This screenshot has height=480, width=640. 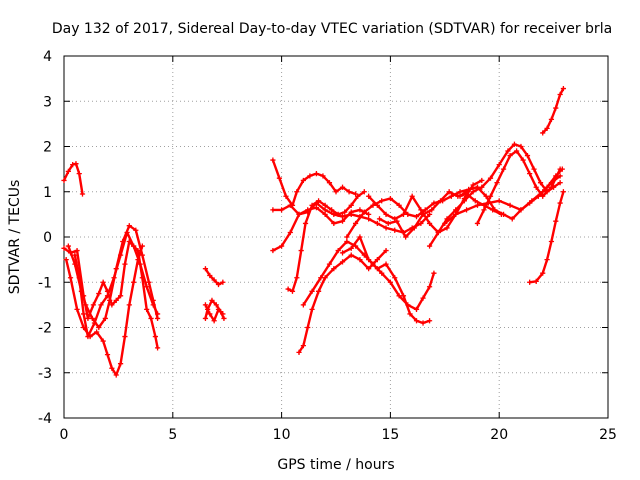 What do you see at coordinates (338, 435) in the screenshot?
I see `x-tick-labels: 0 5 10 15 20 25` at bounding box center [338, 435].